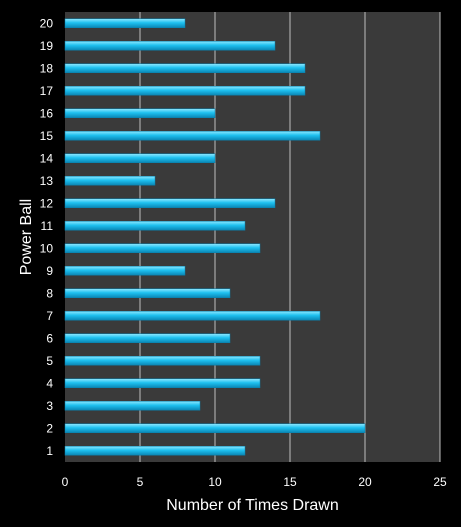 Image resolution: width=461 pixels, height=527 pixels. What do you see at coordinates (49, 406) in the screenshot?
I see `y-tick-label-3: 3` at bounding box center [49, 406].